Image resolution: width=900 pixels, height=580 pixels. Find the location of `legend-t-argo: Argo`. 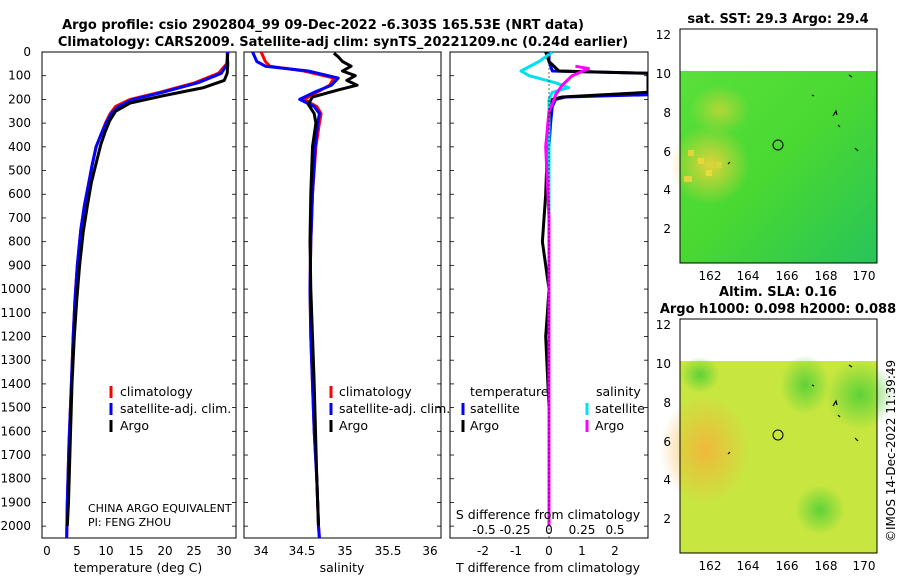

legend-t-argo: Argo is located at coordinates (484, 425).